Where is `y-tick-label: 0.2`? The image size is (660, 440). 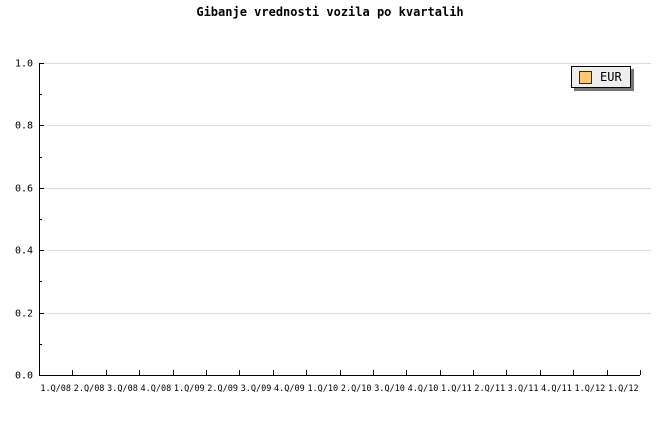
y-tick-label: 0.2 is located at coordinates (24, 314).